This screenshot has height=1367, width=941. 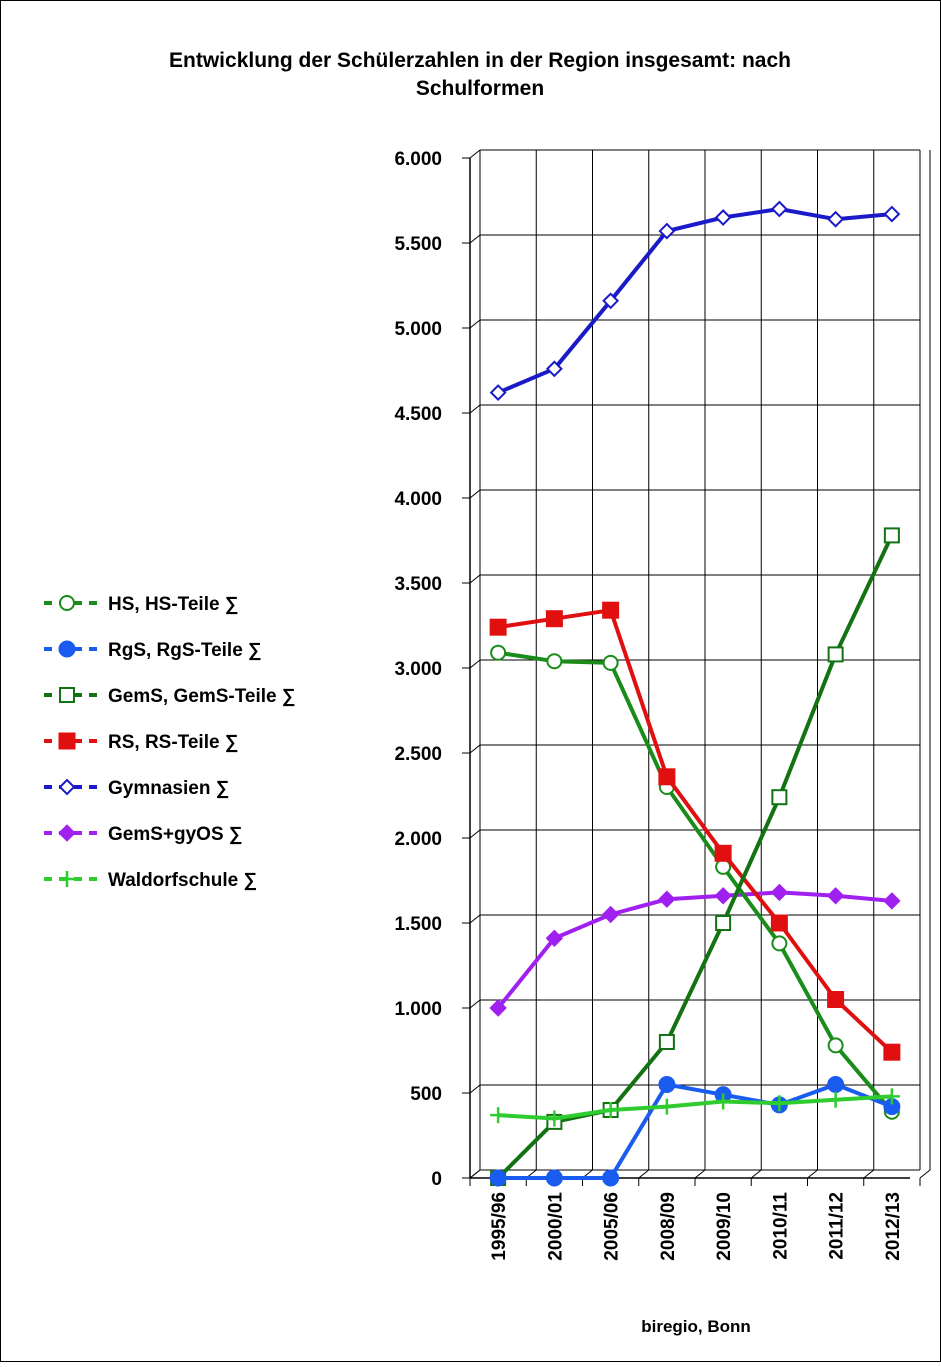 What do you see at coordinates (555, 1226) in the screenshot?
I see `x-tick-label: 2000/01` at bounding box center [555, 1226].